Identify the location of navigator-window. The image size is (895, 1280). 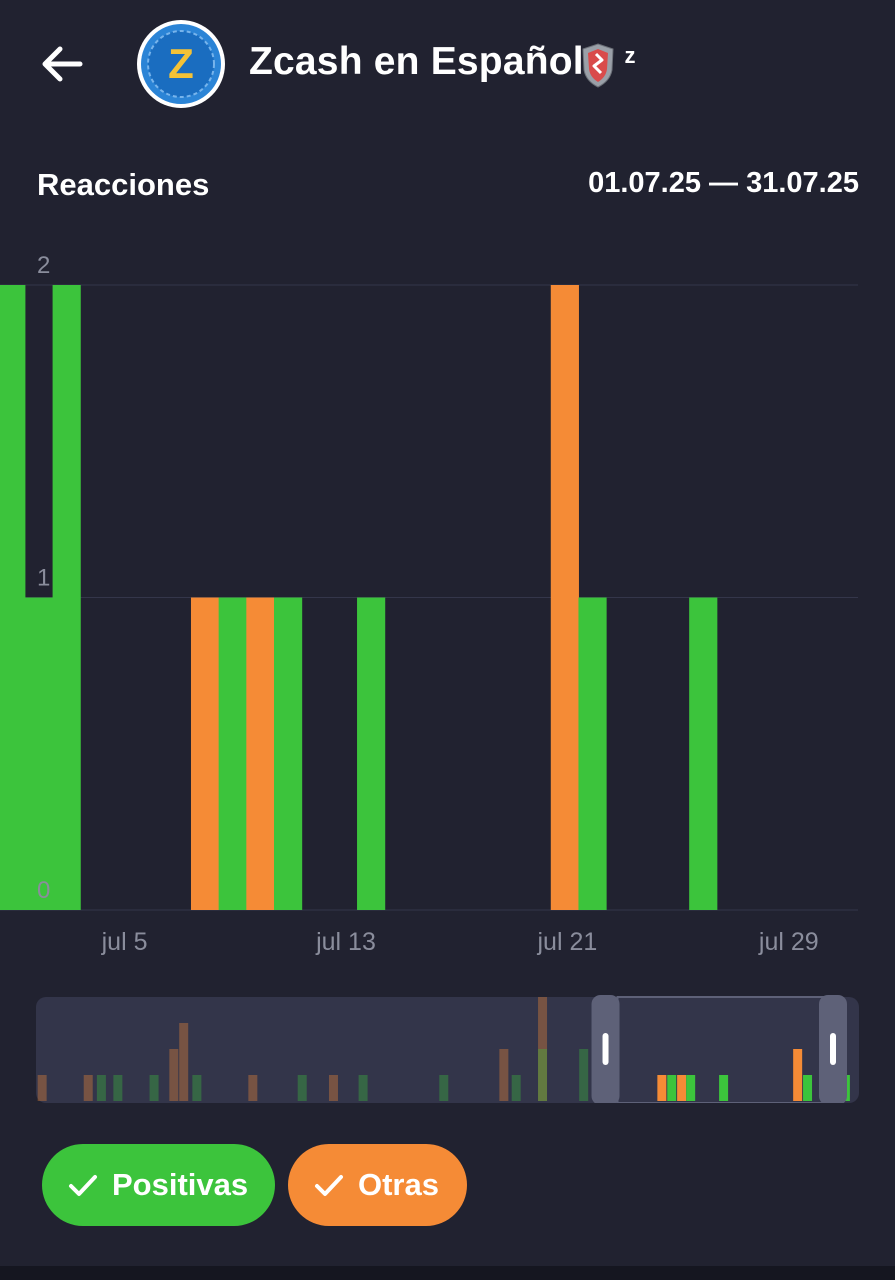
(719, 1049).